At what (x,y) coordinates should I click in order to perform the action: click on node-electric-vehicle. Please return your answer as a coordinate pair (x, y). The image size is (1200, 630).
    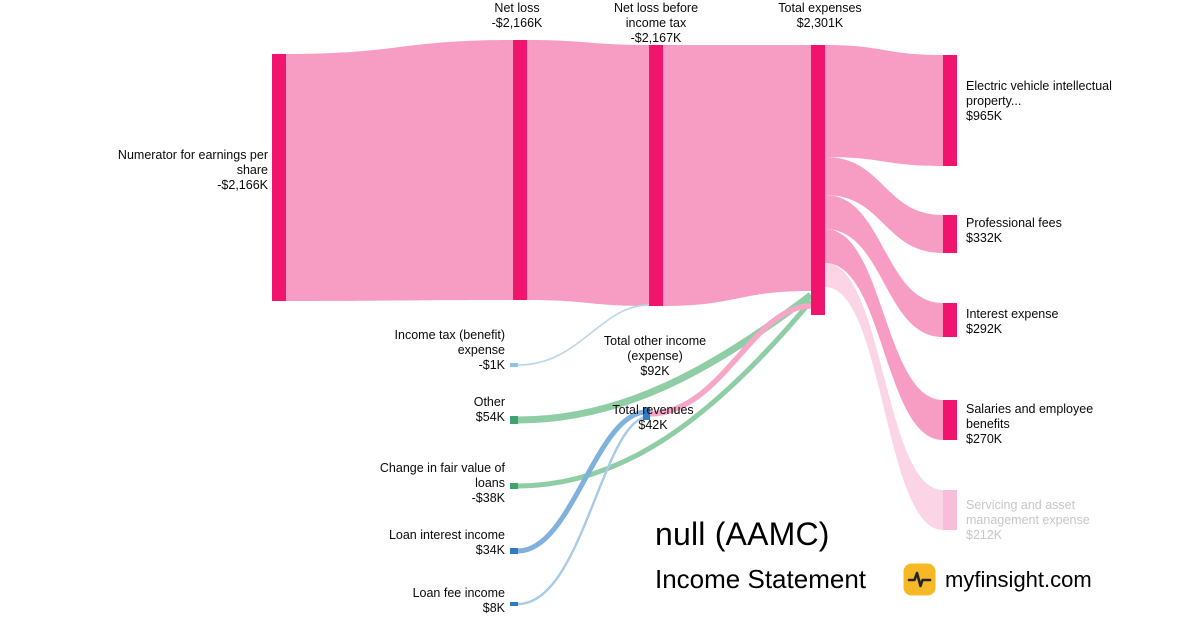
    Looking at the image, I should click on (950, 110).